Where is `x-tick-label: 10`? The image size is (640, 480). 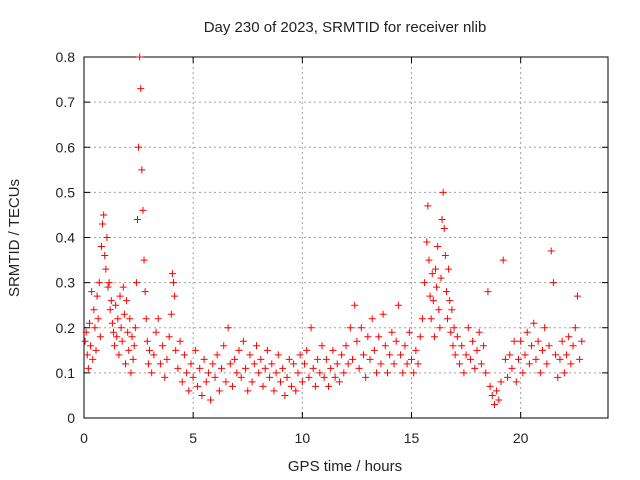 x-tick-label: 10 is located at coordinates (303, 438).